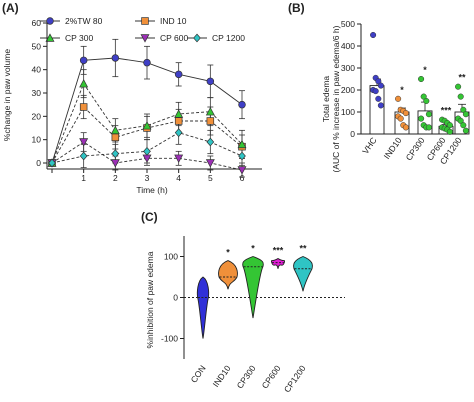 This screenshot has height=402, width=474. Describe the element at coordinates (242, 178) in the screenshot. I see `panel-a-x-tick-label: 6` at that location.